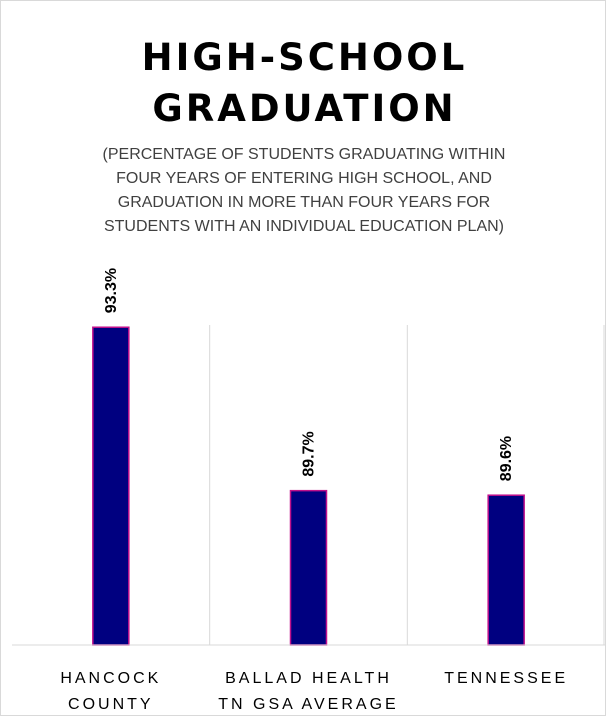 This screenshot has width=607, height=717. What do you see at coordinates (111, 290) in the screenshot?
I see `data-label: 93.3%` at bounding box center [111, 290].